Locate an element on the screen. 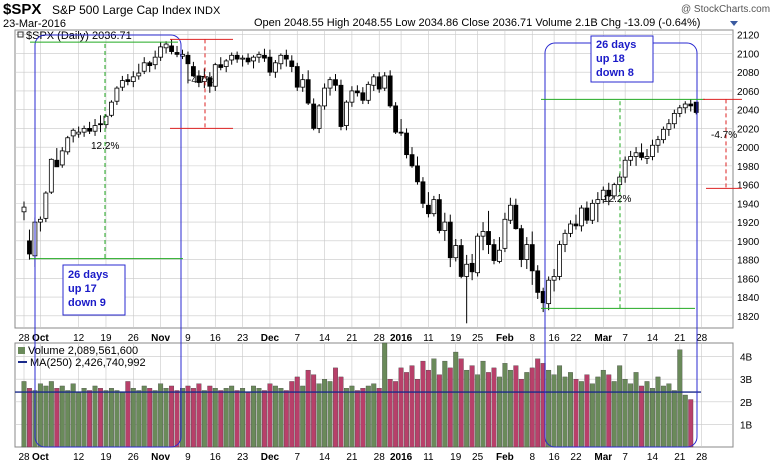  x-tick-label-volume: 8 is located at coordinates (532, 457).